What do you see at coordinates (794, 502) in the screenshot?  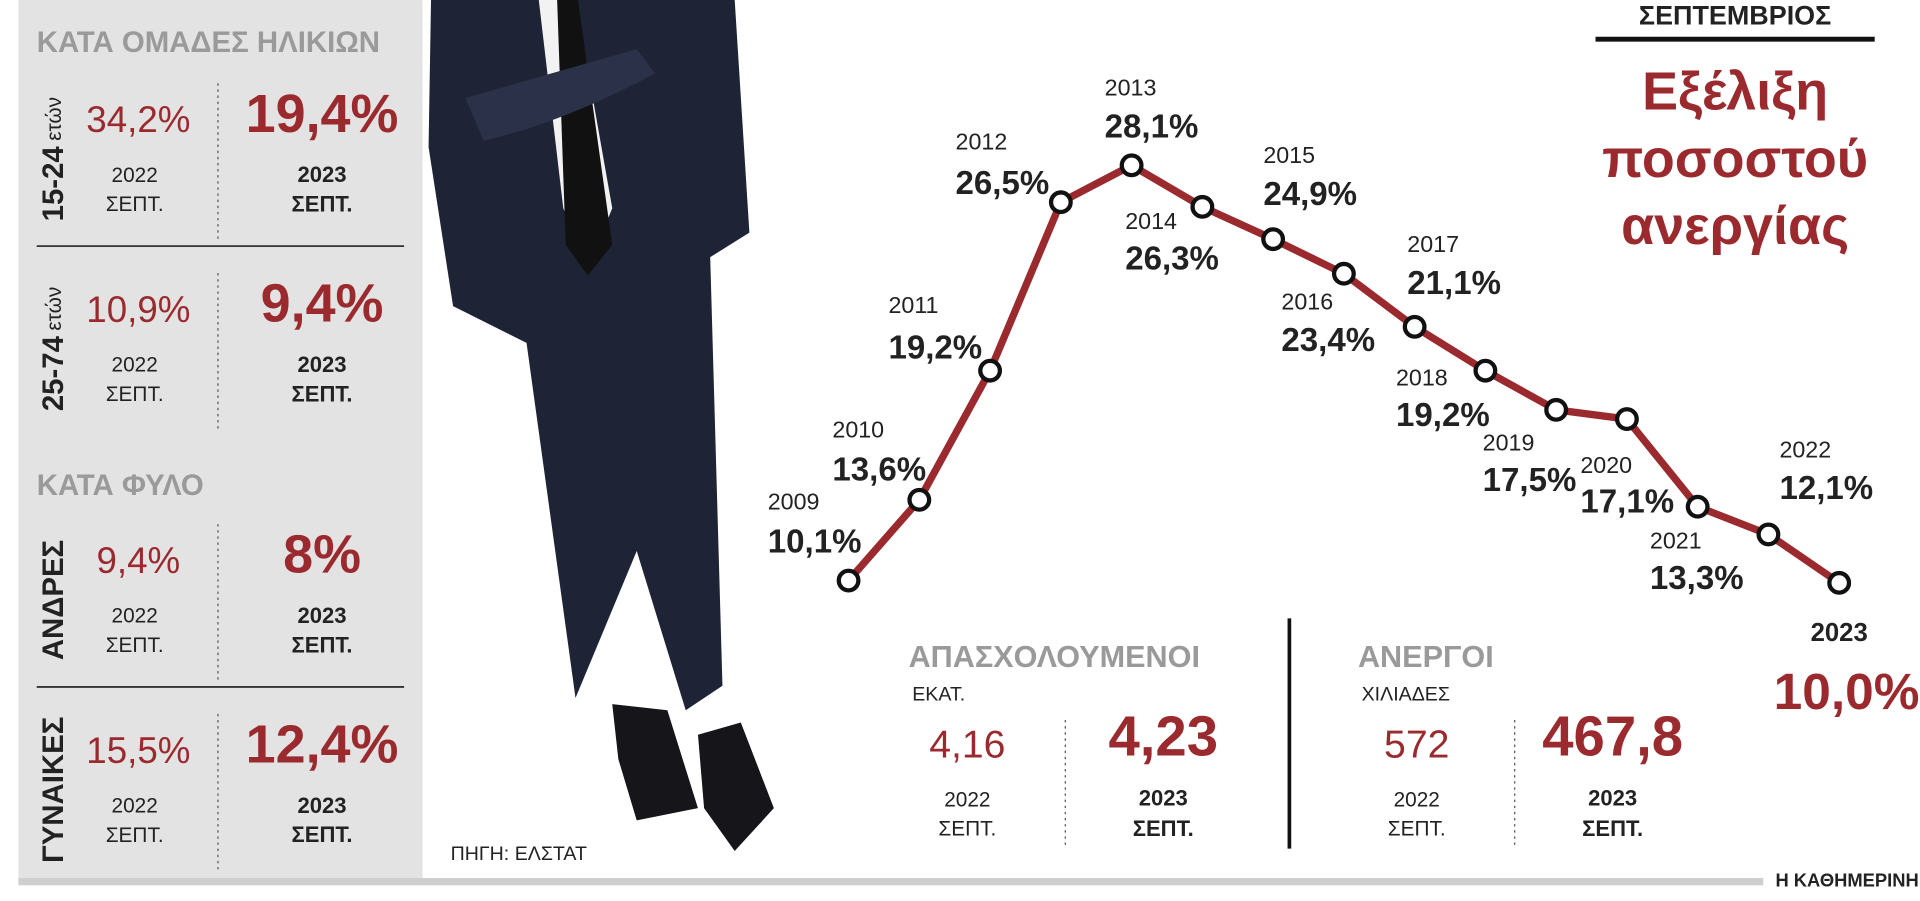 I see `year-label: 2009` at bounding box center [794, 502].